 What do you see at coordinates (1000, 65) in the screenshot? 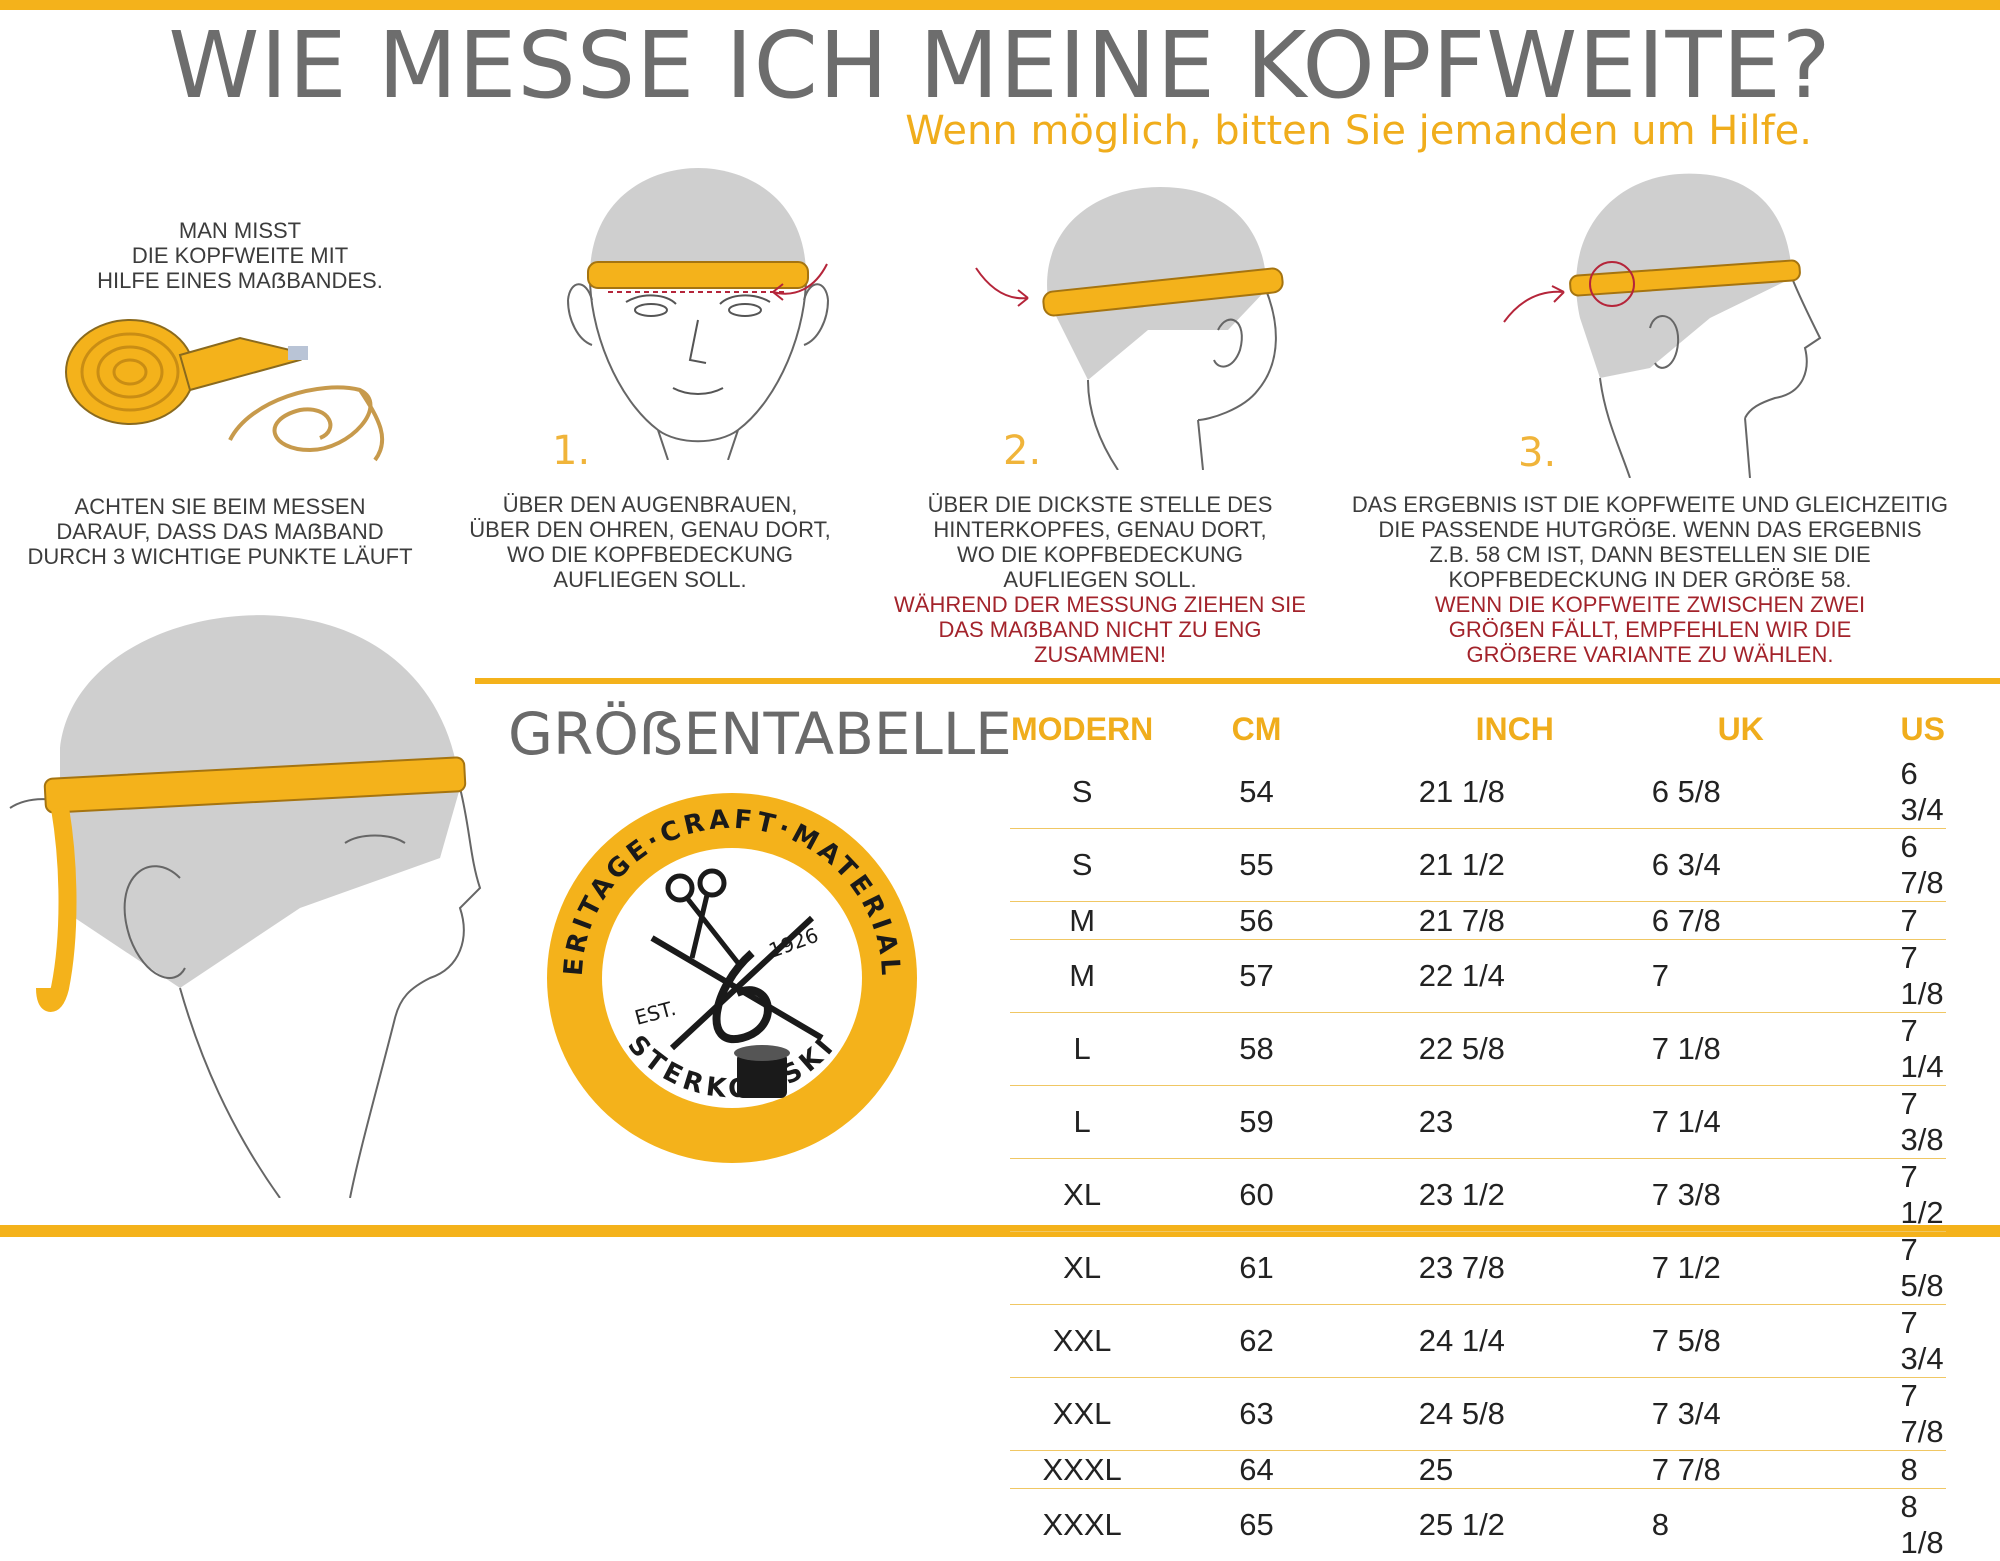
I see `page-title: WIE MESSE ICH MEINE KOPFWEITE?` at bounding box center [1000, 65].